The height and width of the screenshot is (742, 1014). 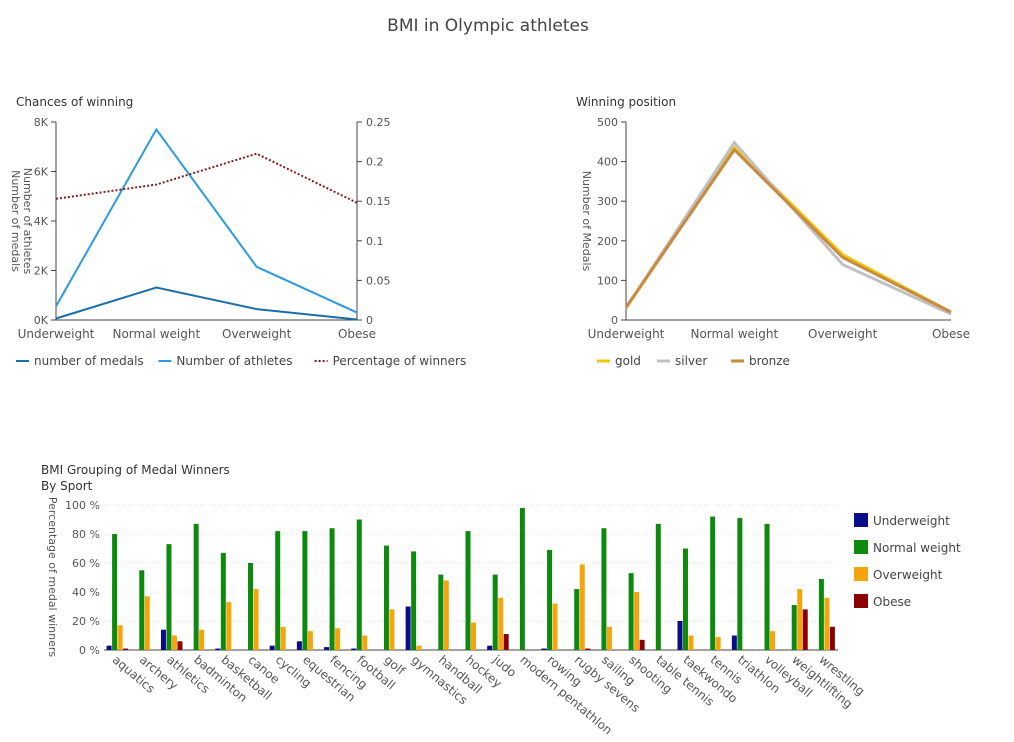 I want to click on legend-label: Overweight, so click(x=908, y=575).